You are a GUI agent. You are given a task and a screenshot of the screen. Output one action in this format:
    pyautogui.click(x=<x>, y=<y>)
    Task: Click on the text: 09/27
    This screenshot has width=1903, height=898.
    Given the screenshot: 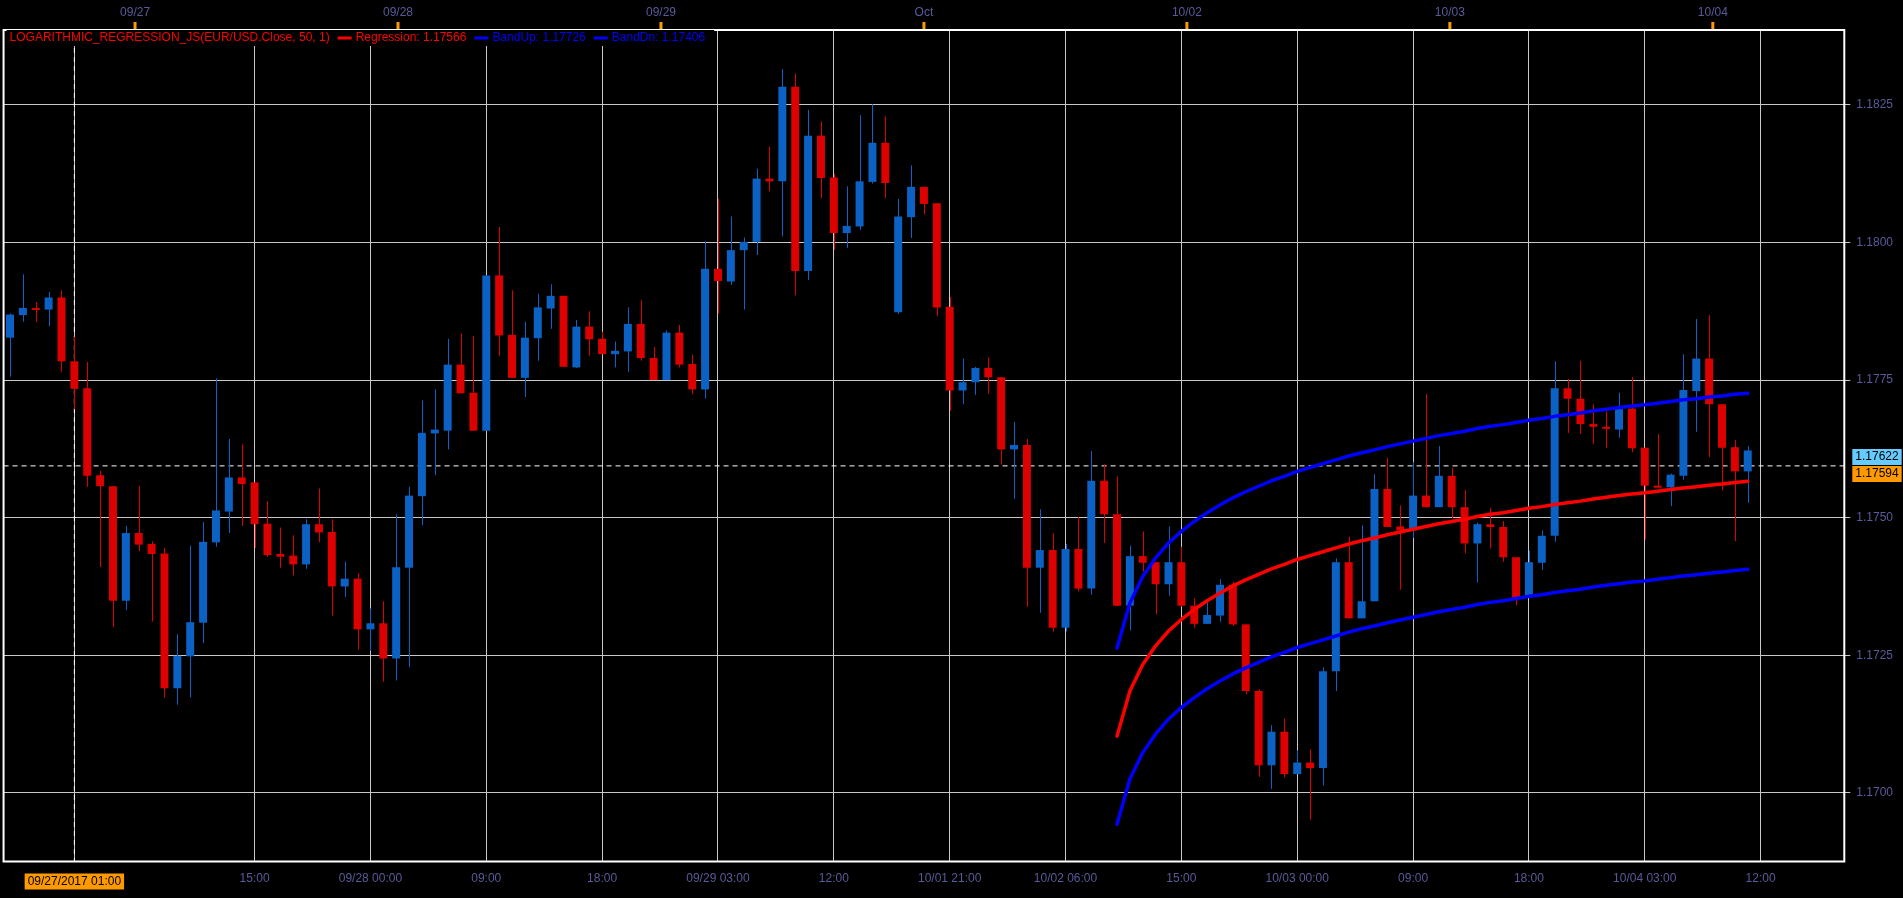 What is the action you would take?
    pyautogui.click(x=135, y=12)
    